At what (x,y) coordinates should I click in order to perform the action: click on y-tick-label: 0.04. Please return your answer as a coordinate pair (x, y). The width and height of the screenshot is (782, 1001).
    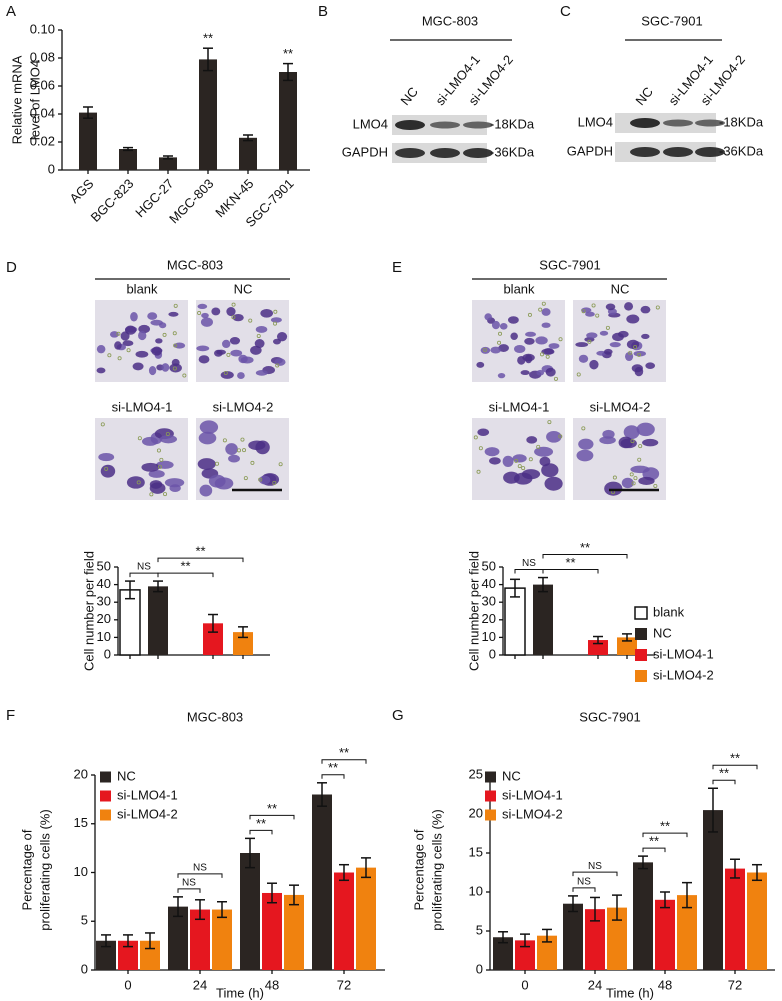
    Looking at the image, I should click on (42, 112).